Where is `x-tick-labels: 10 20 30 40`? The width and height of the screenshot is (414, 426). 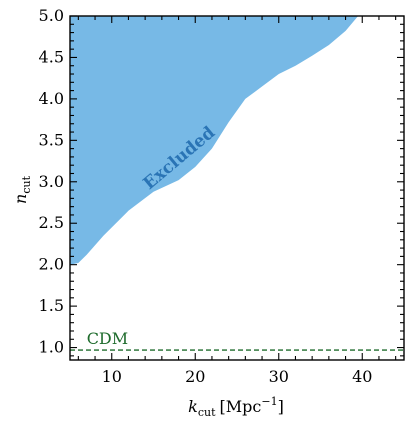
x-tick-labels: 10 20 30 40 is located at coordinates (237, 376).